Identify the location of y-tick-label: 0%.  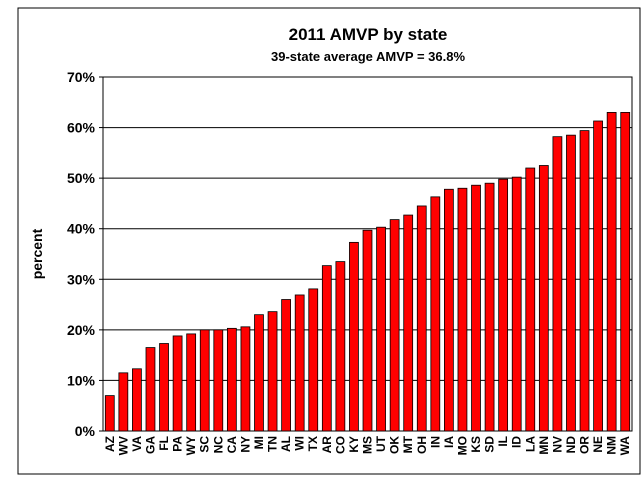
(85, 431).